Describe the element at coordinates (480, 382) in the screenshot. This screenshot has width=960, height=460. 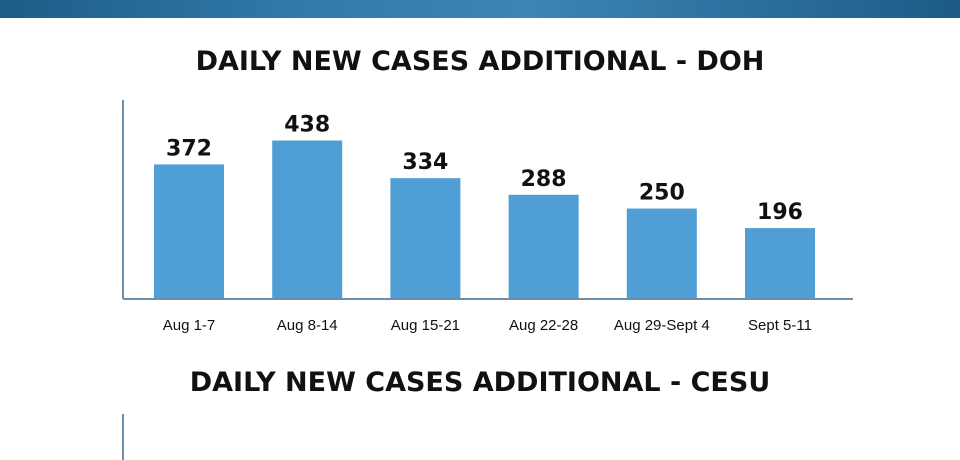
I see `chart-title-cesu: DAILY NEW CASES ADDITIONAL - CESU` at that location.